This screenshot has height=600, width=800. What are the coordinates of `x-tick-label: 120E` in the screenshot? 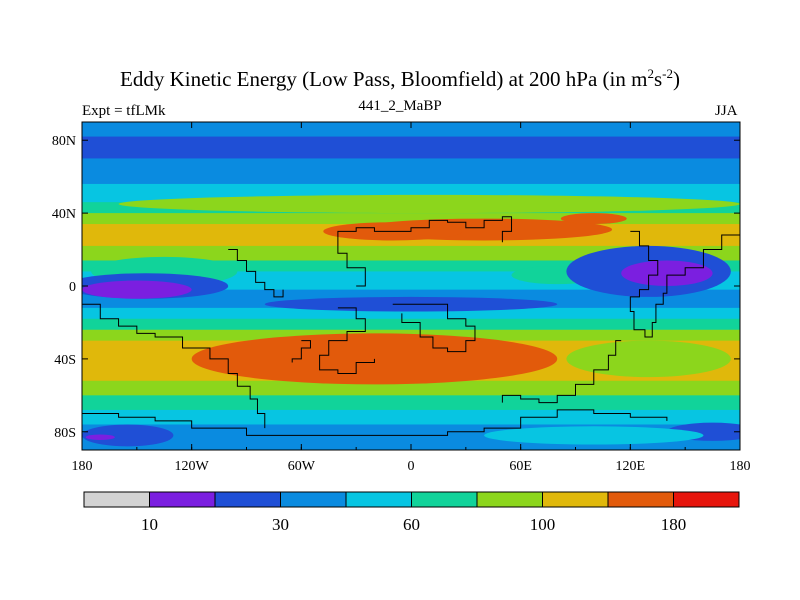 It's located at (631, 466).